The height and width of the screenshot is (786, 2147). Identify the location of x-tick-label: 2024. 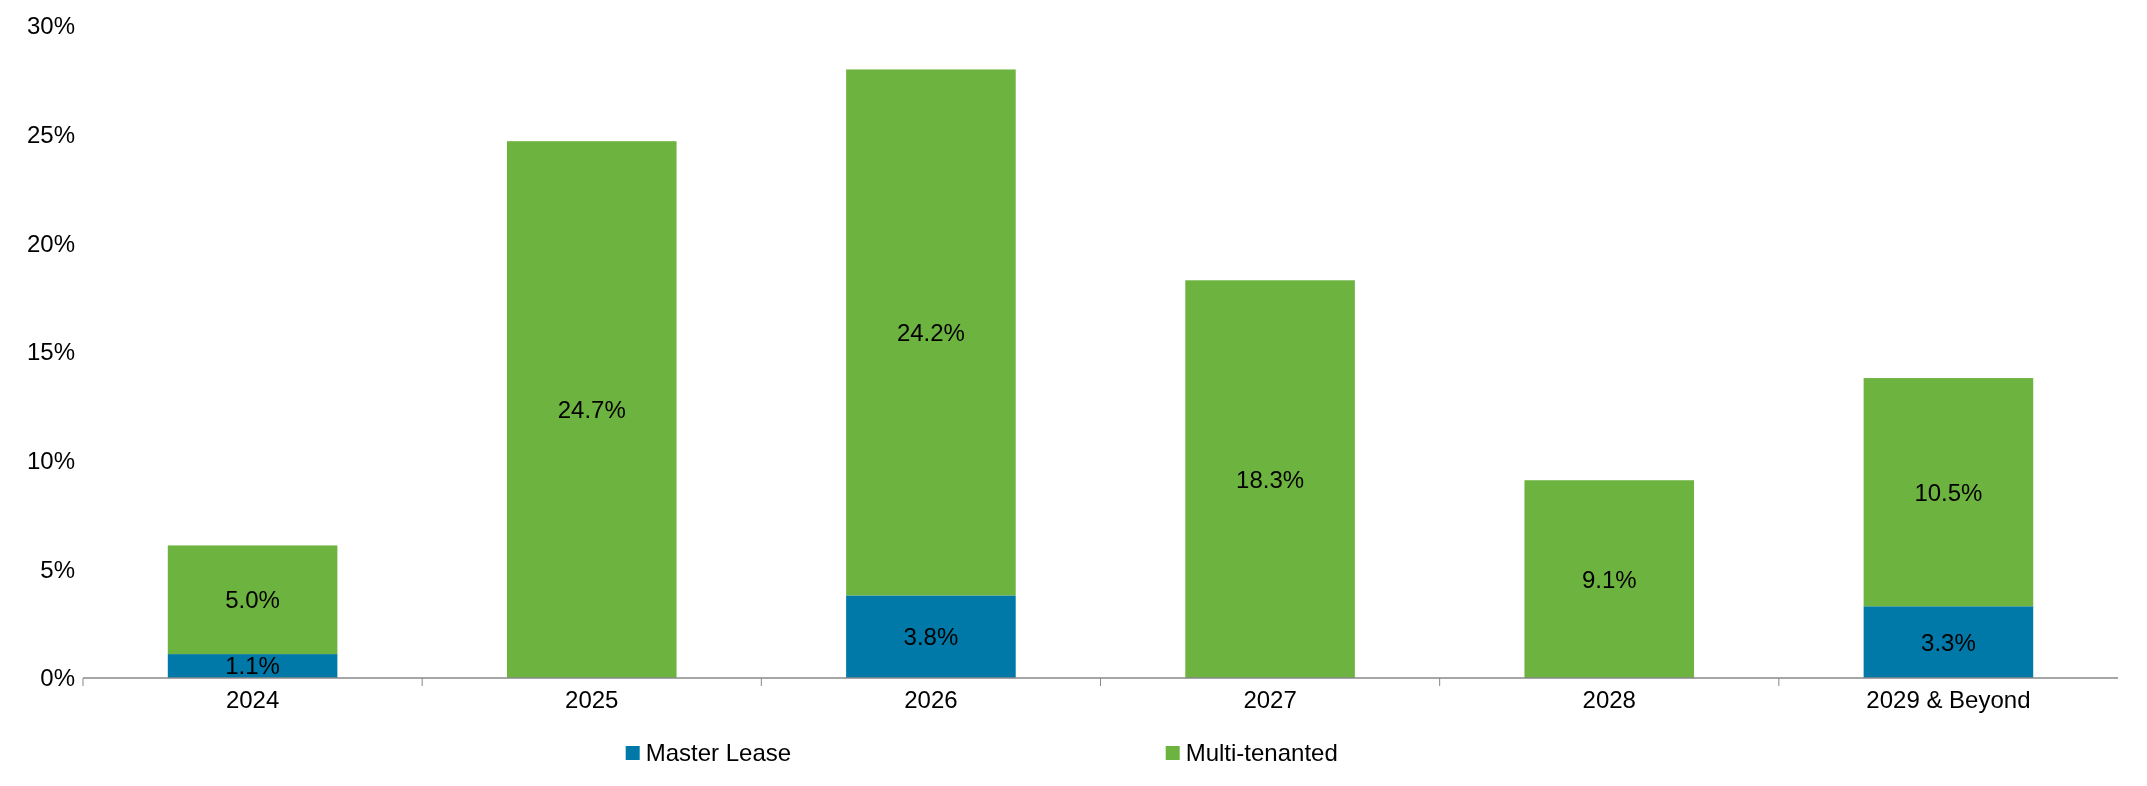
(252, 699).